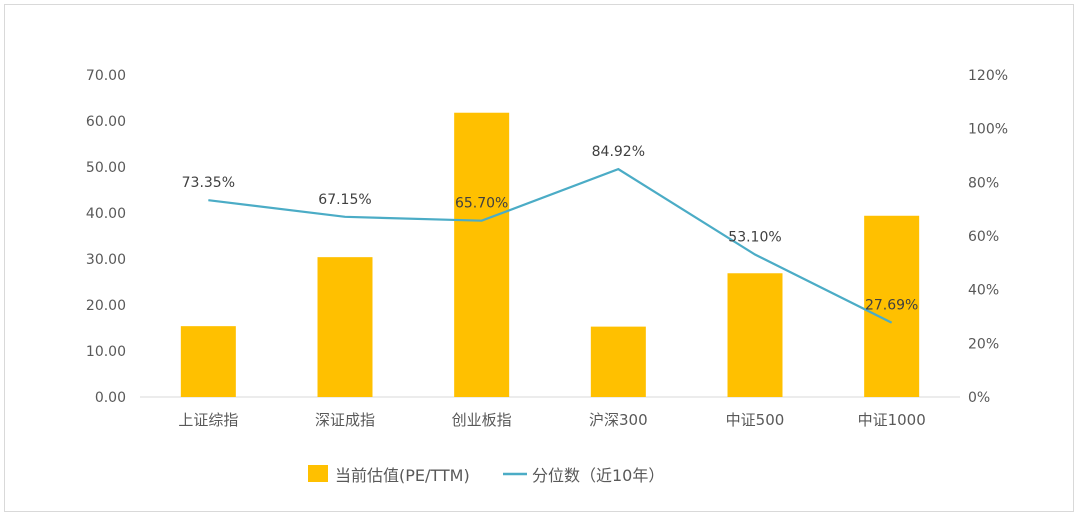 The image size is (1080, 518). I want to click on right-tick-label: 0%, so click(979, 398).